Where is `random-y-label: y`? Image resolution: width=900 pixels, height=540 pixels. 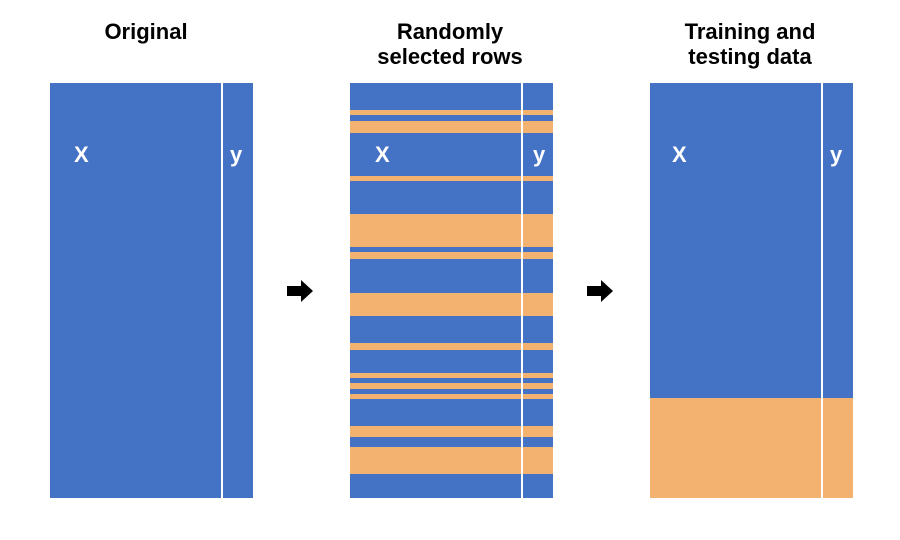
random-y-label: y is located at coordinates (539, 154).